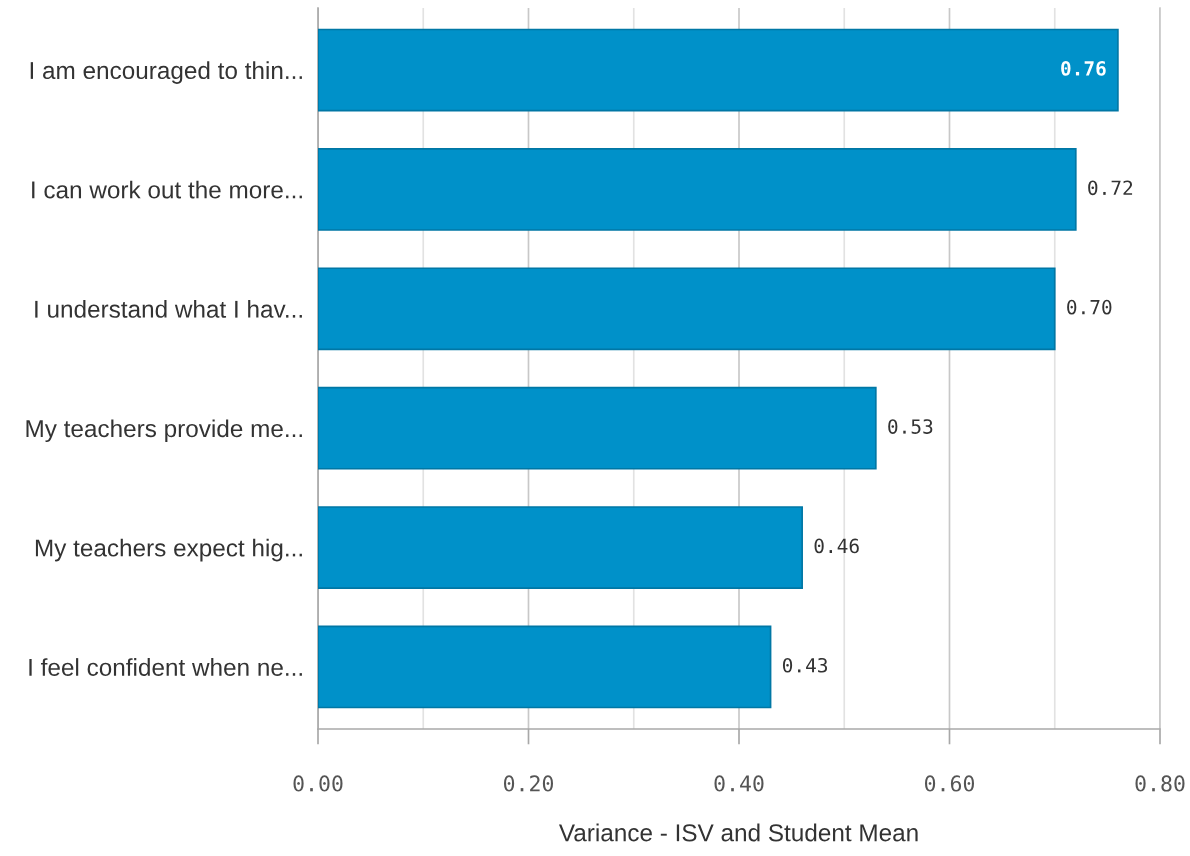 The height and width of the screenshot is (856, 1190). I want to click on data-label: 0.76, so click(1083, 68).